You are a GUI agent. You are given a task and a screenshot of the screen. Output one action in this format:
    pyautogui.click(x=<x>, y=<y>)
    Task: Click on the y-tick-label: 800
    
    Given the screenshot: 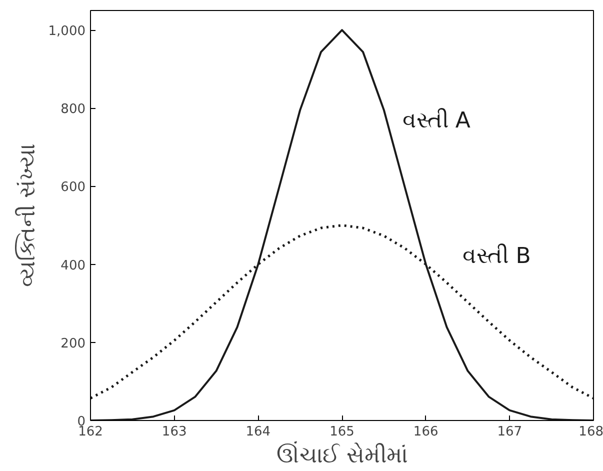 What is the action you would take?
    pyautogui.click(x=73, y=110)
    